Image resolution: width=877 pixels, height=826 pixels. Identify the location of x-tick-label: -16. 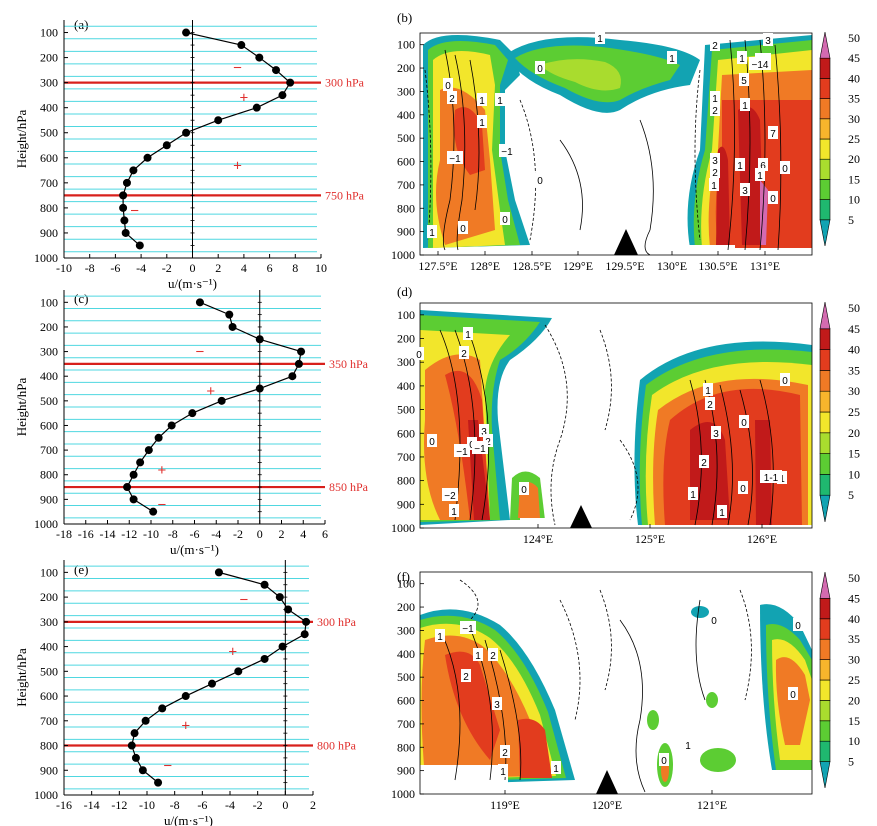
(86, 534).